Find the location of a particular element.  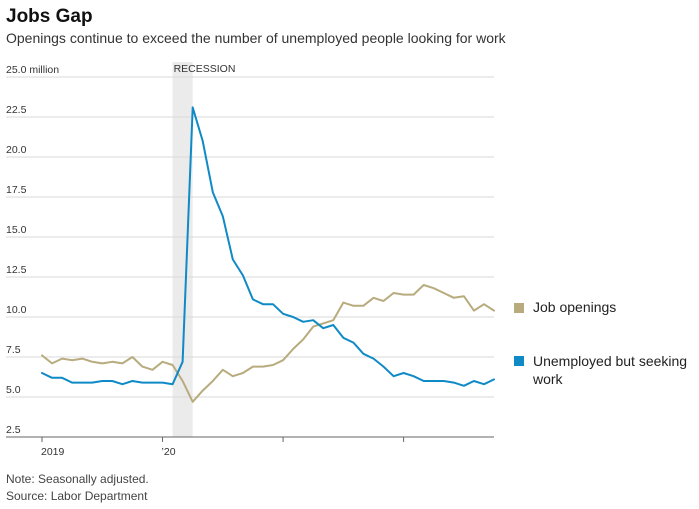

recession-label: RECESSION is located at coordinates (205, 69).